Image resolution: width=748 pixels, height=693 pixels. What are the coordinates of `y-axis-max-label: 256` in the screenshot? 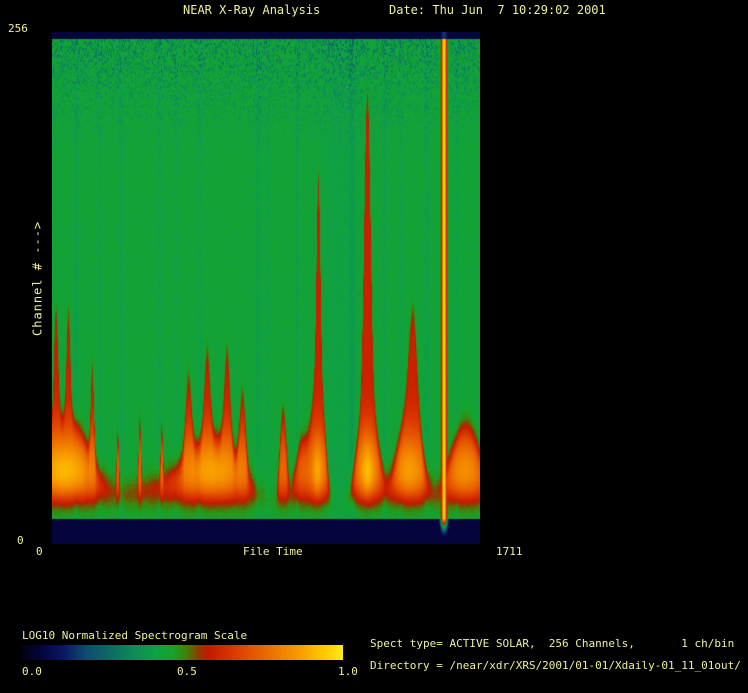 It's located at (18, 28).